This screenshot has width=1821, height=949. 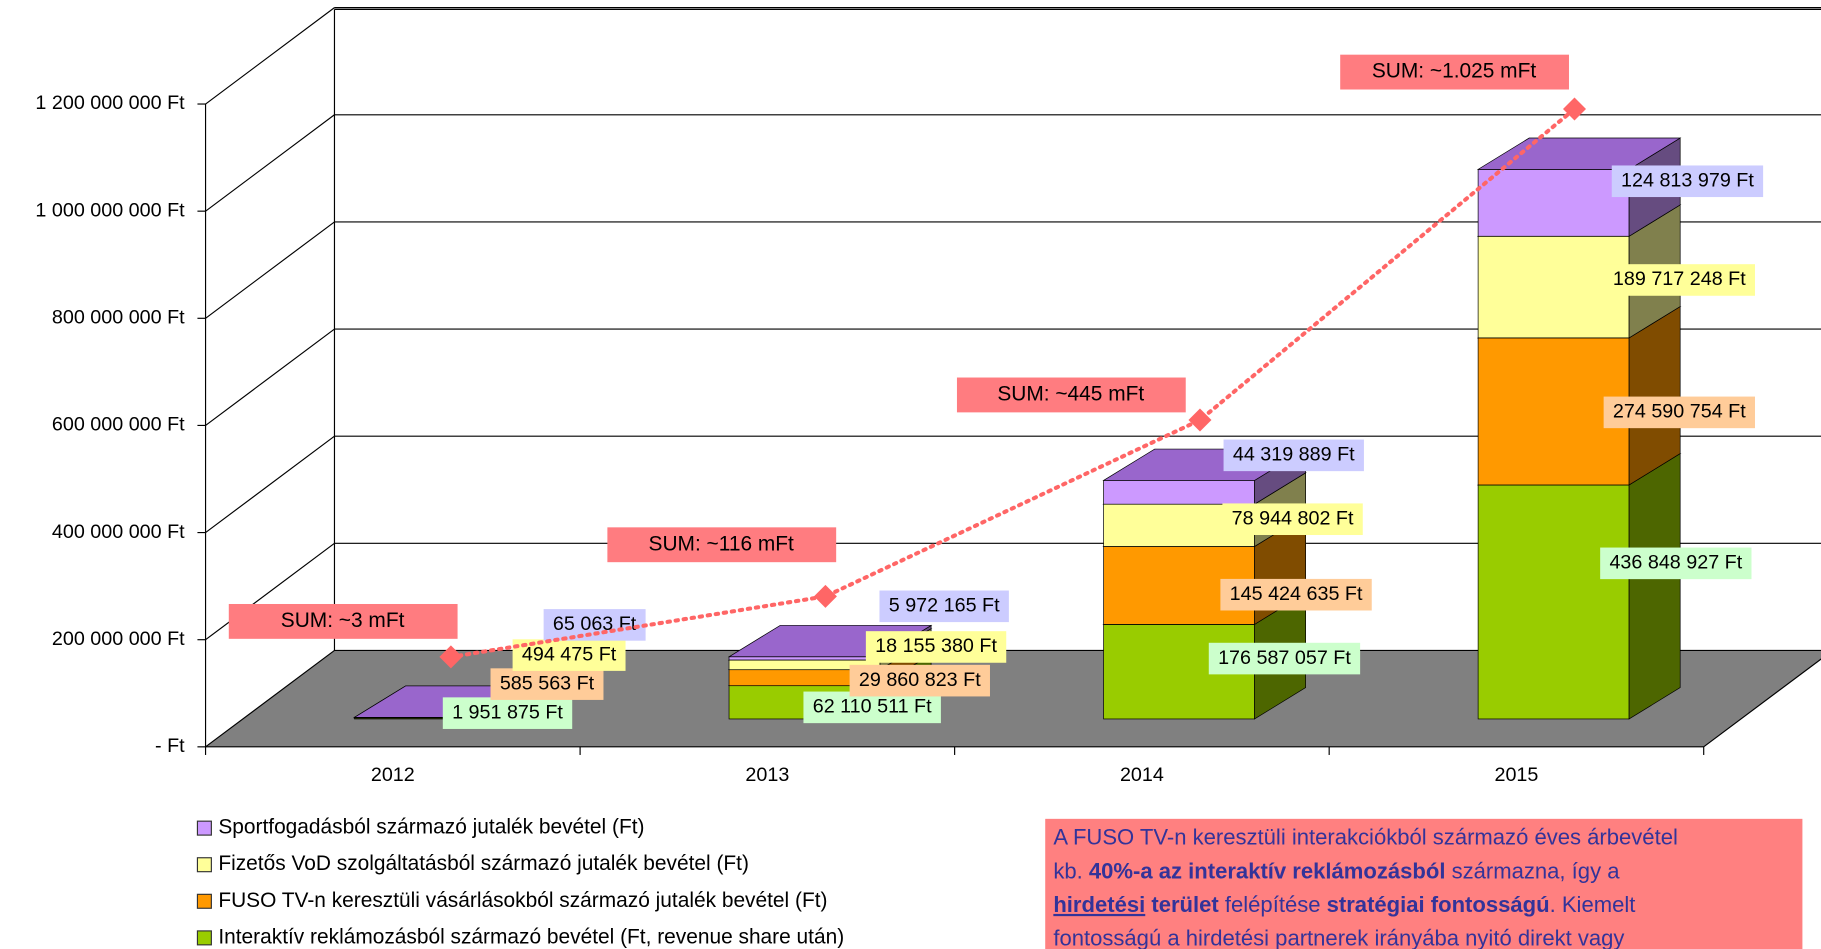 What do you see at coordinates (118, 532) in the screenshot?
I see `y-tick-label: 400 000 000 Ft` at bounding box center [118, 532].